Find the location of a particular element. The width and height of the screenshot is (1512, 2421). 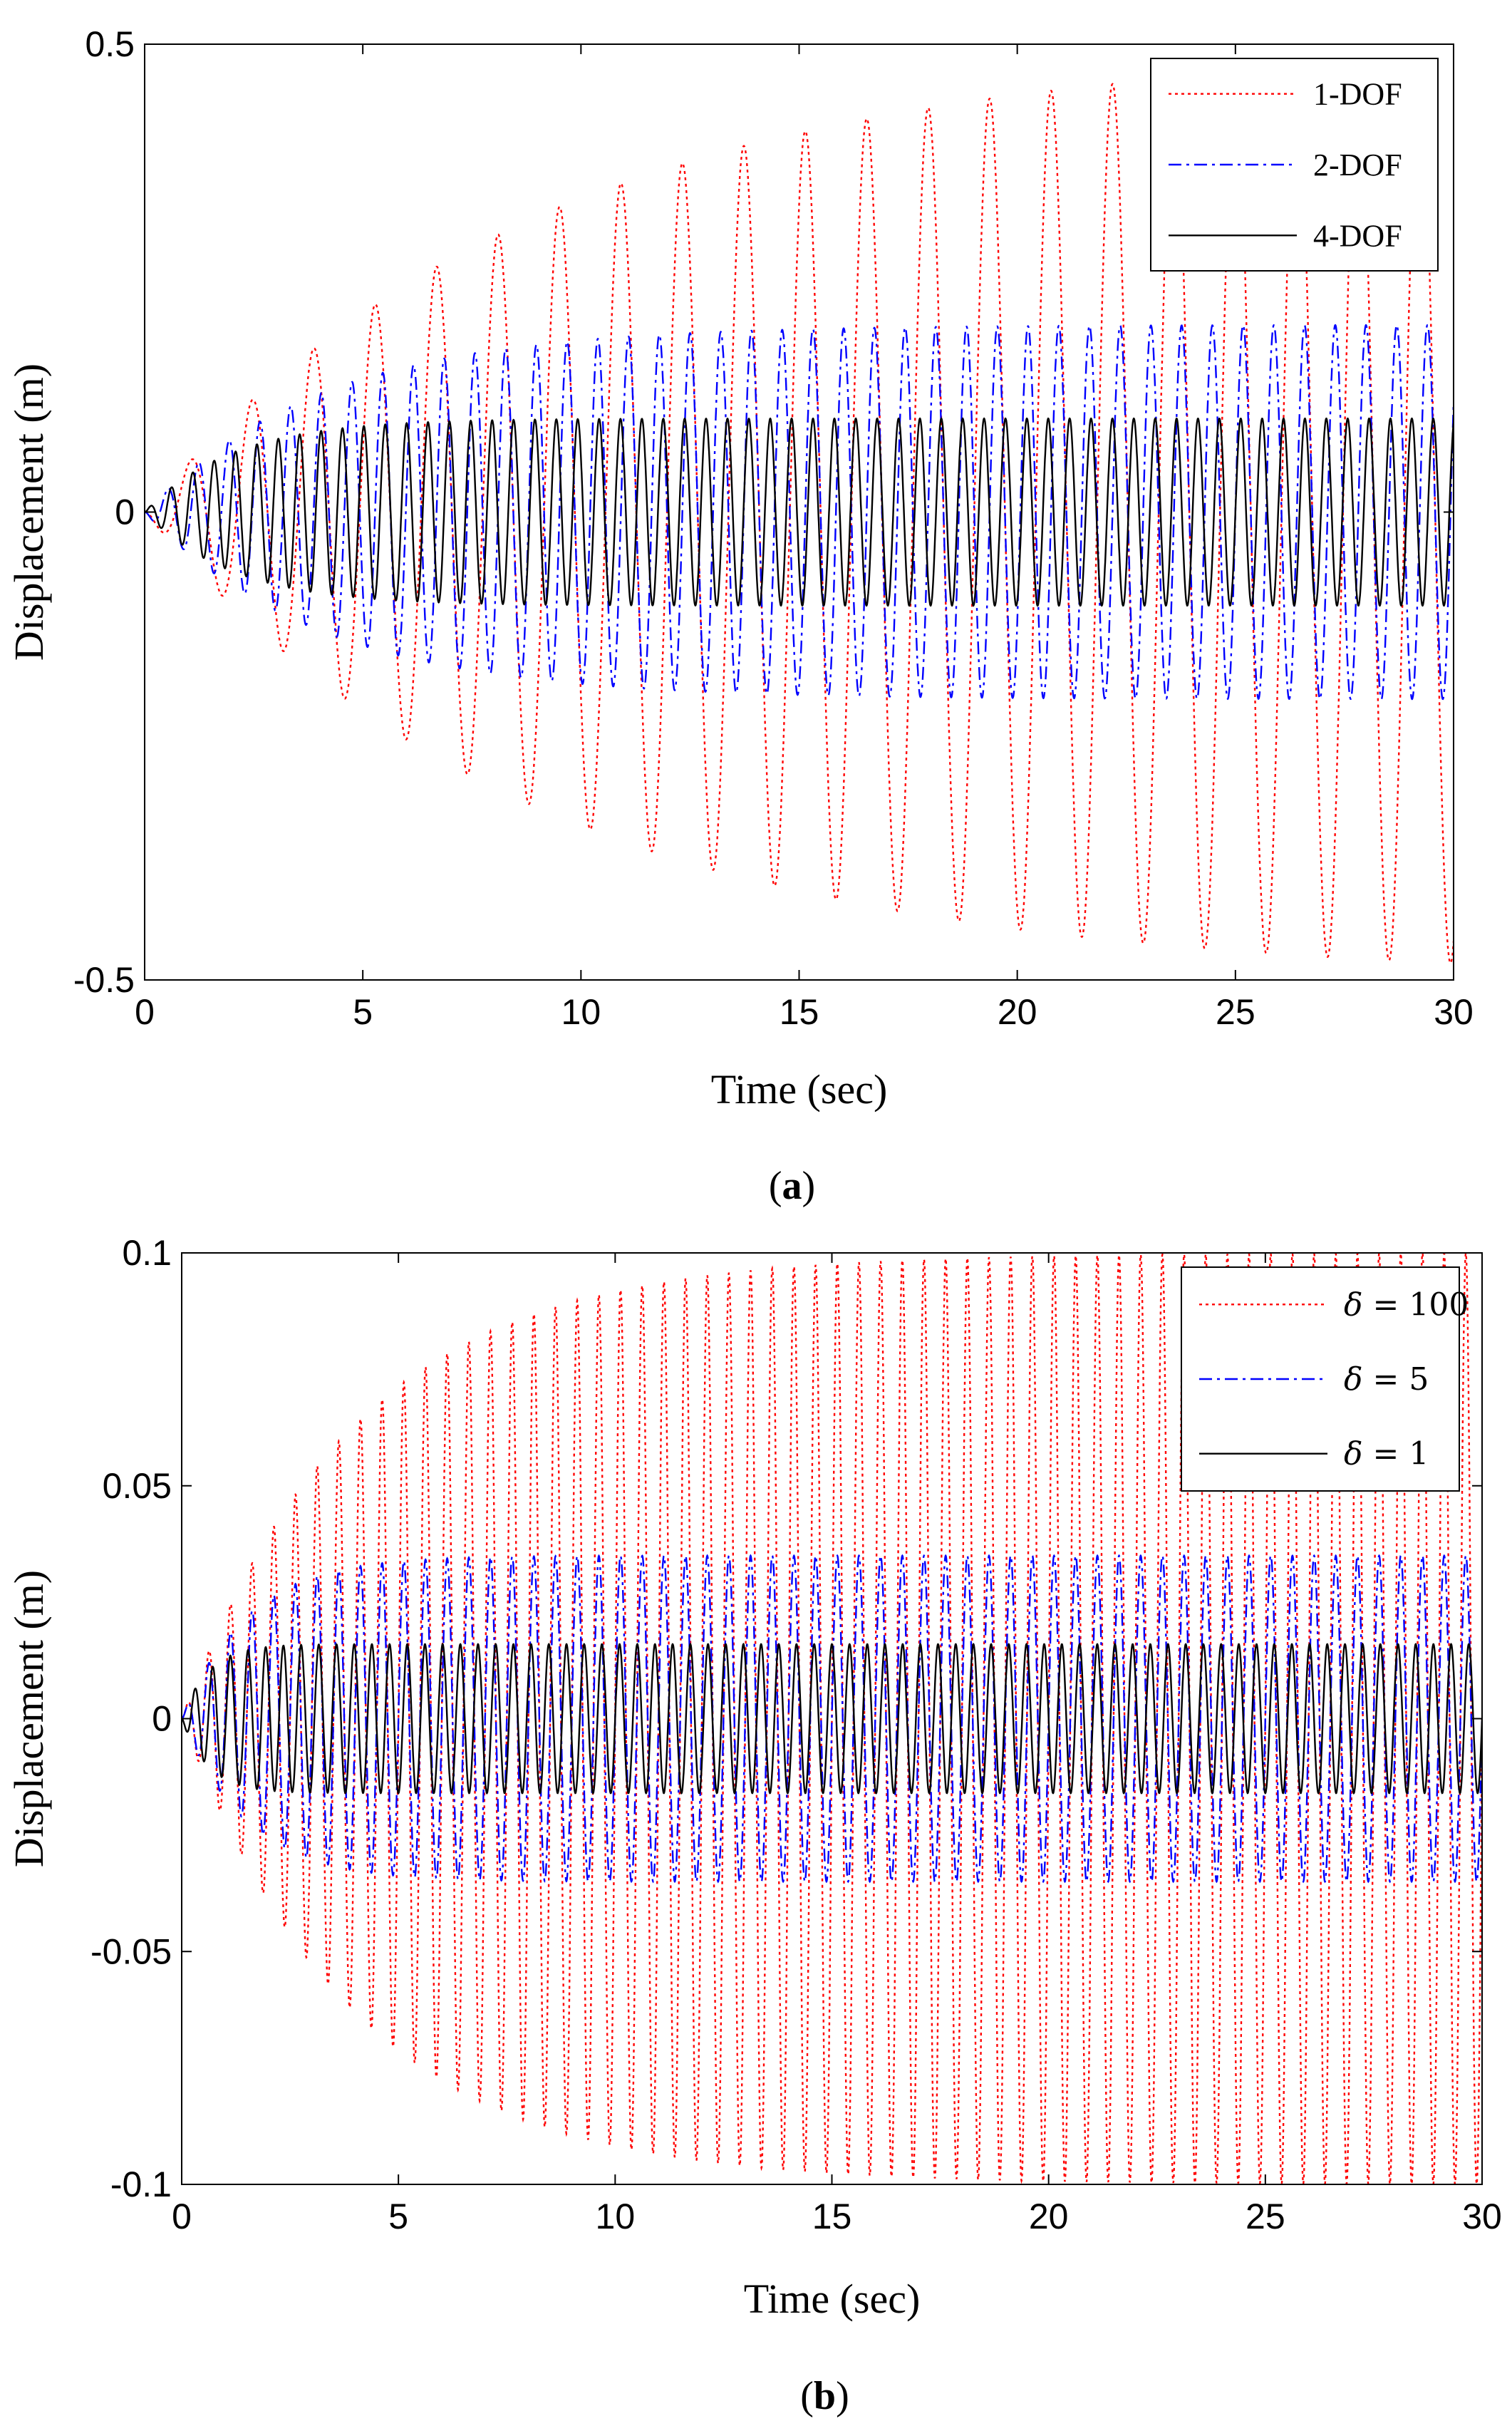

panel-caption: (a) is located at coordinates (792, 1186).